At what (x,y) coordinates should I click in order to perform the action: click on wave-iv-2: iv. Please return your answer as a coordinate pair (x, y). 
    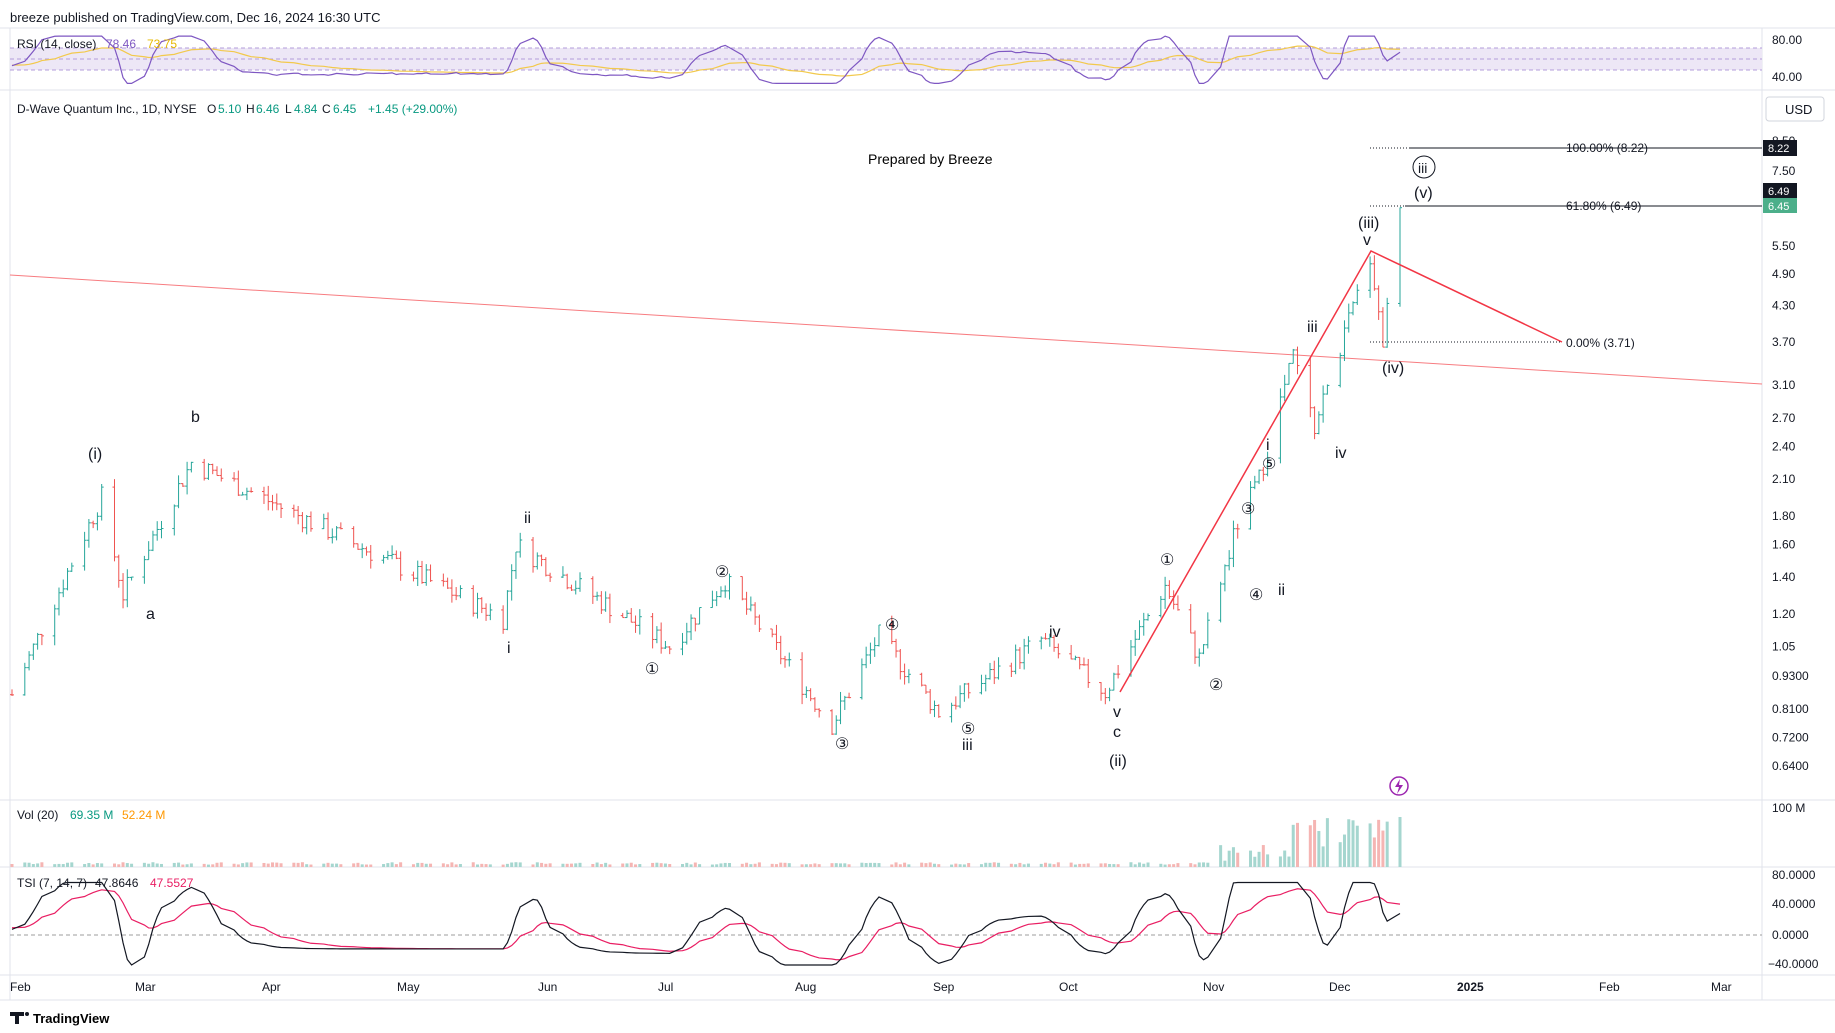
    Looking at the image, I should click on (1341, 453).